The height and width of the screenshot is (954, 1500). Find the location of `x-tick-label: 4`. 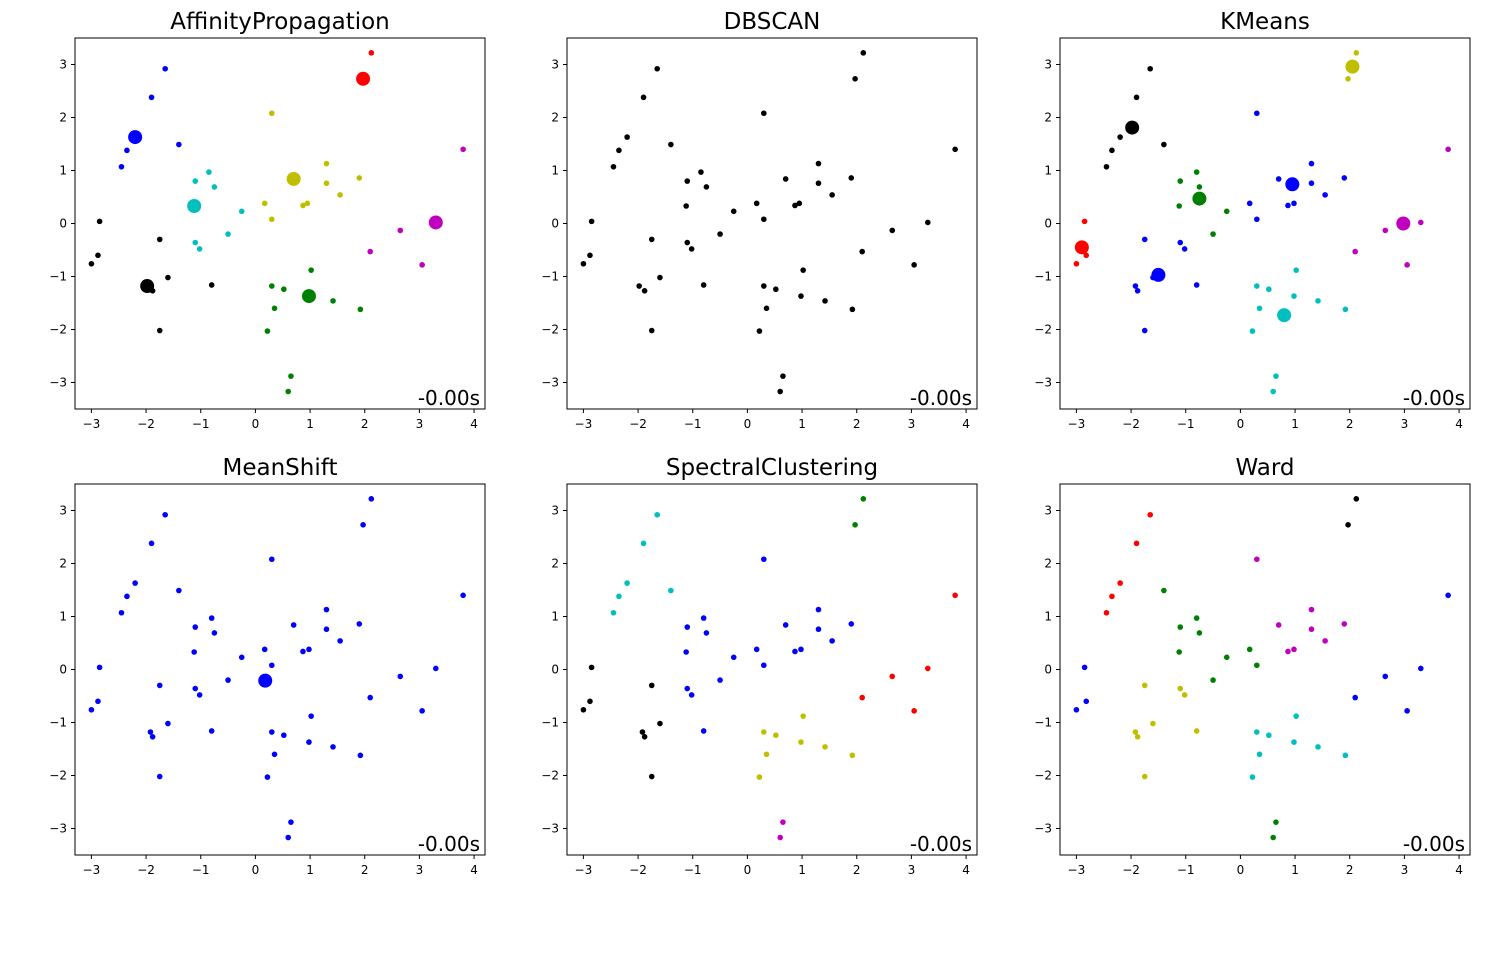

x-tick-label: 4 is located at coordinates (1459, 870).